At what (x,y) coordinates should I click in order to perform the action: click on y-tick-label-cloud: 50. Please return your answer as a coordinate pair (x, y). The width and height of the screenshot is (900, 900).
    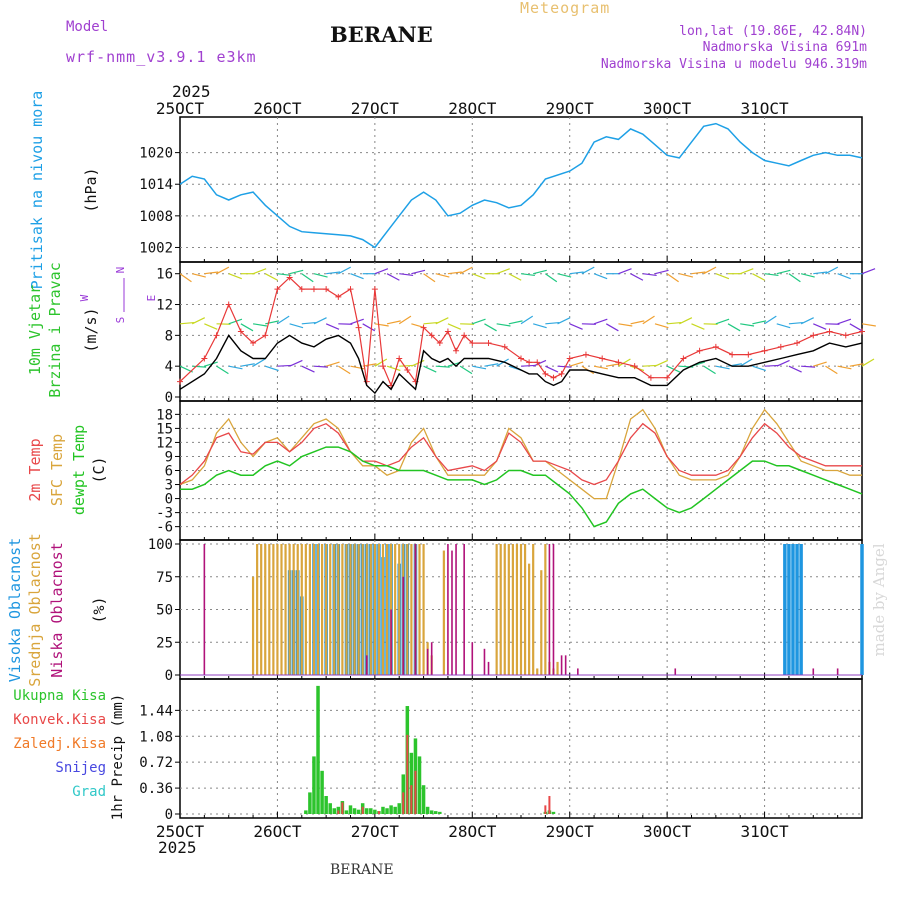
    Looking at the image, I should click on (164, 611).